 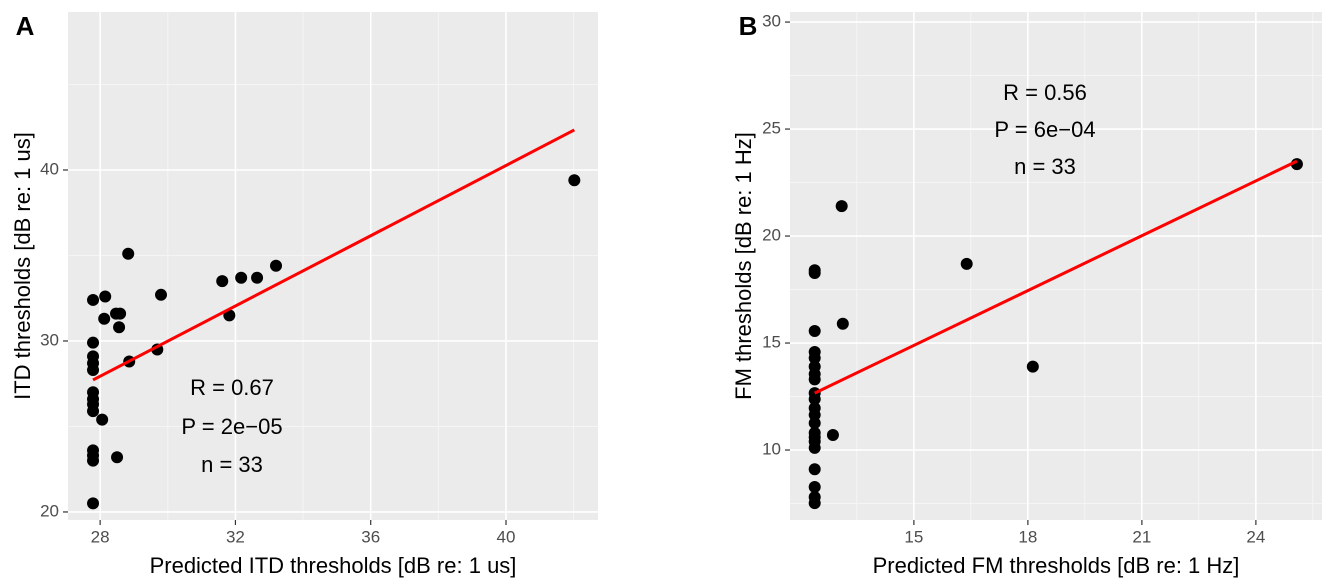 I want to click on annotation: R = 0.56, so click(x=1045, y=92).